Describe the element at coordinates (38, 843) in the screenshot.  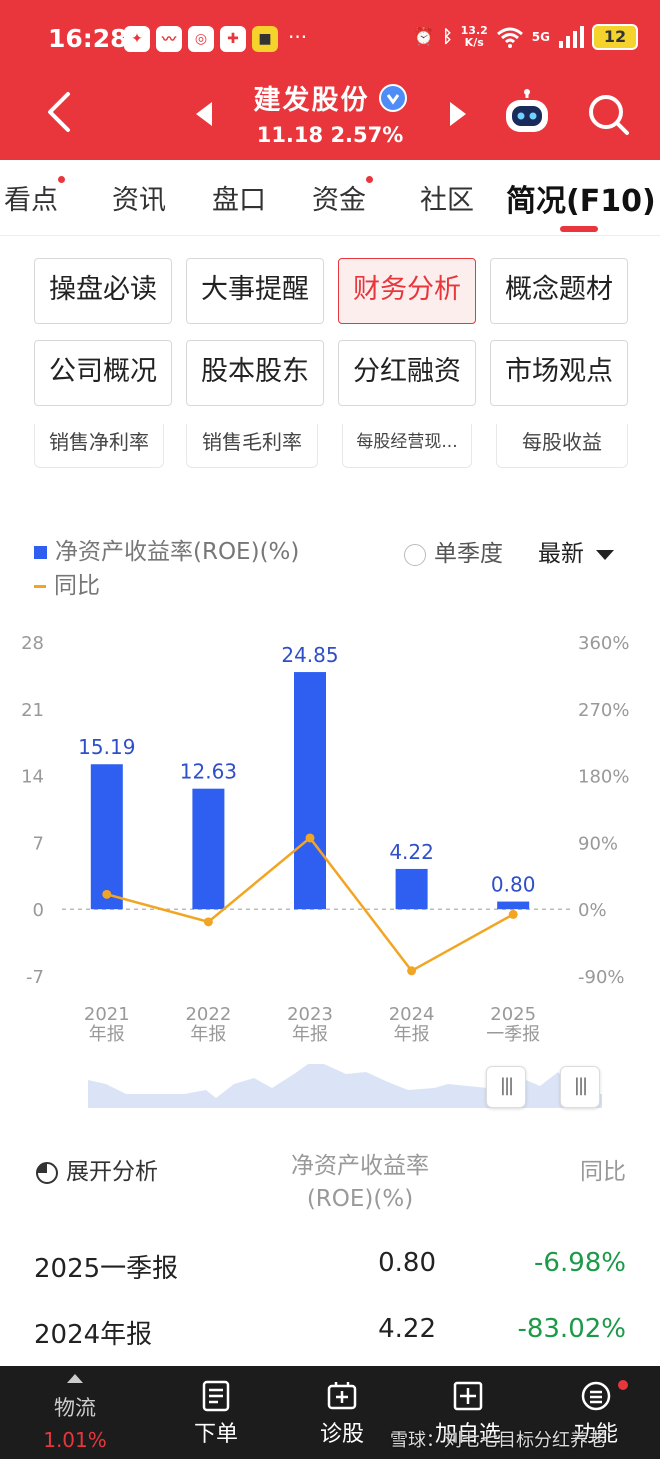
I see `left-axis-tick: 7` at that location.